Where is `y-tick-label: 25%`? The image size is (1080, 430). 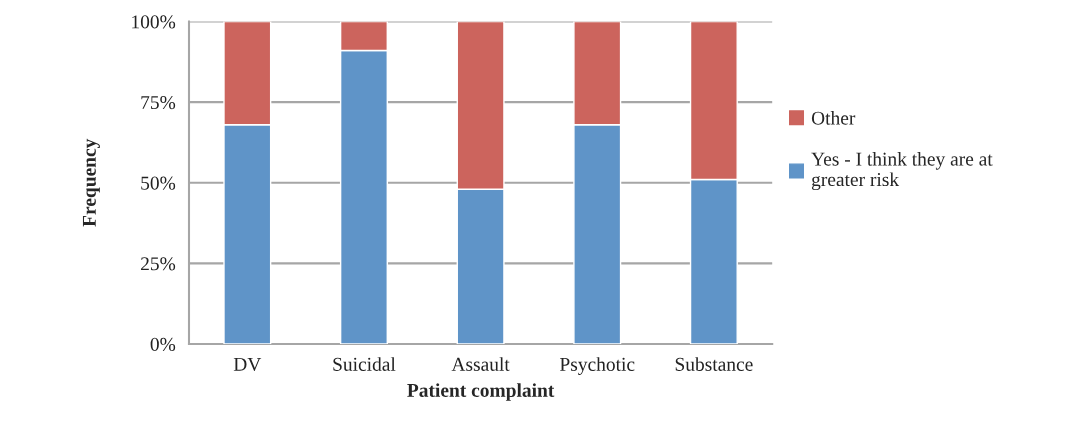 y-tick-label: 25% is located at coordinates (158, 264).